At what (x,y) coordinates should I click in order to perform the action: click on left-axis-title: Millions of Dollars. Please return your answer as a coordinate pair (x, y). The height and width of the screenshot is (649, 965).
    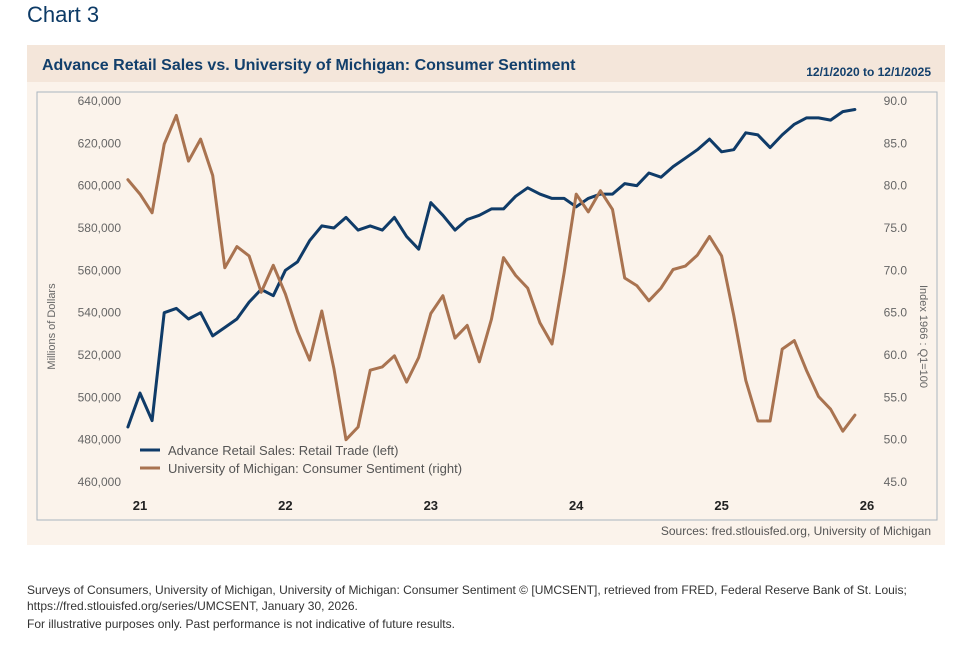
    Looking at the image, I should click on (52, 326).